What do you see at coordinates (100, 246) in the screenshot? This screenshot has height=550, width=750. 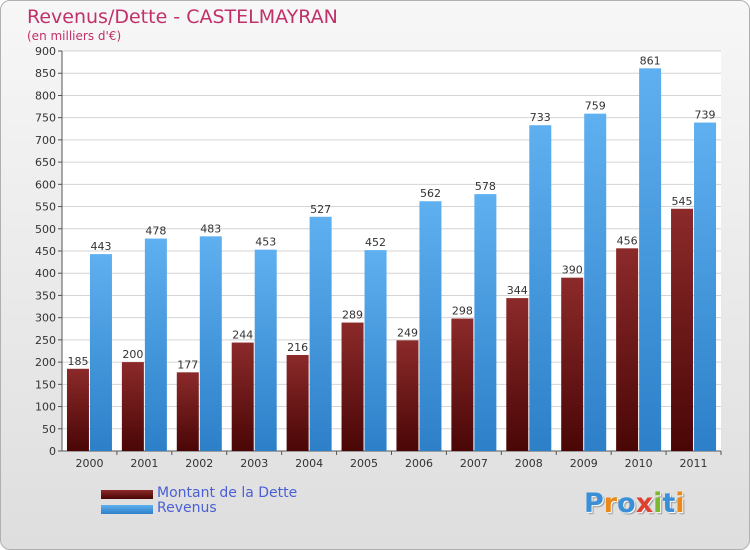 I see `data-label-revenue: 443` at bounding box center [100, 246].